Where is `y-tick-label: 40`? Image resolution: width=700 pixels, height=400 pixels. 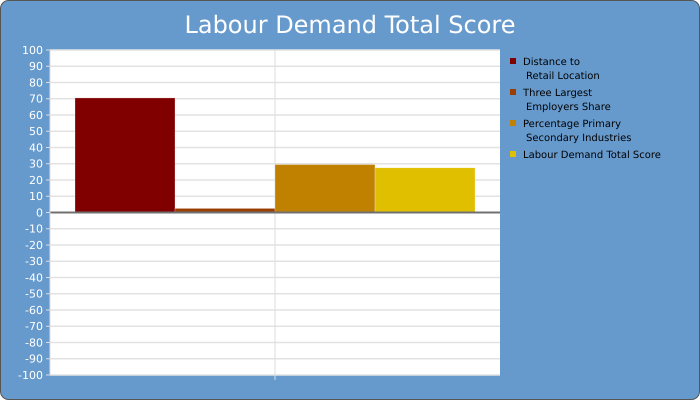
y-tick-label: 40 is located at coordinates (36, 147).